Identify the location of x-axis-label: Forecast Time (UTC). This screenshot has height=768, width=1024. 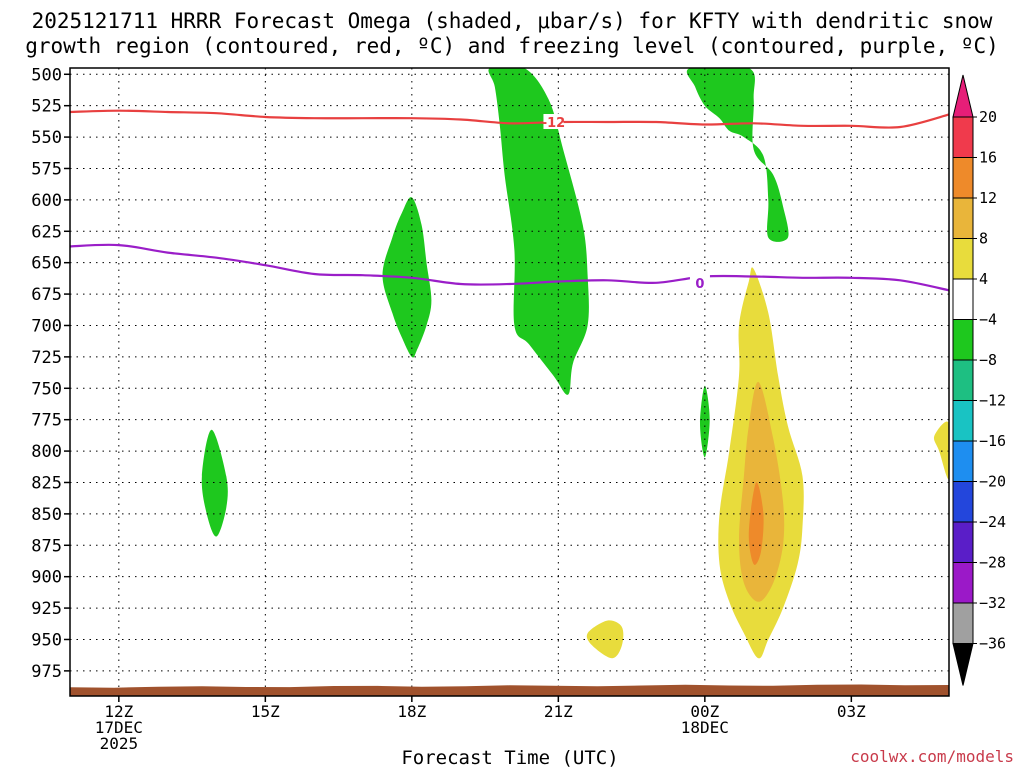
(509, 757).